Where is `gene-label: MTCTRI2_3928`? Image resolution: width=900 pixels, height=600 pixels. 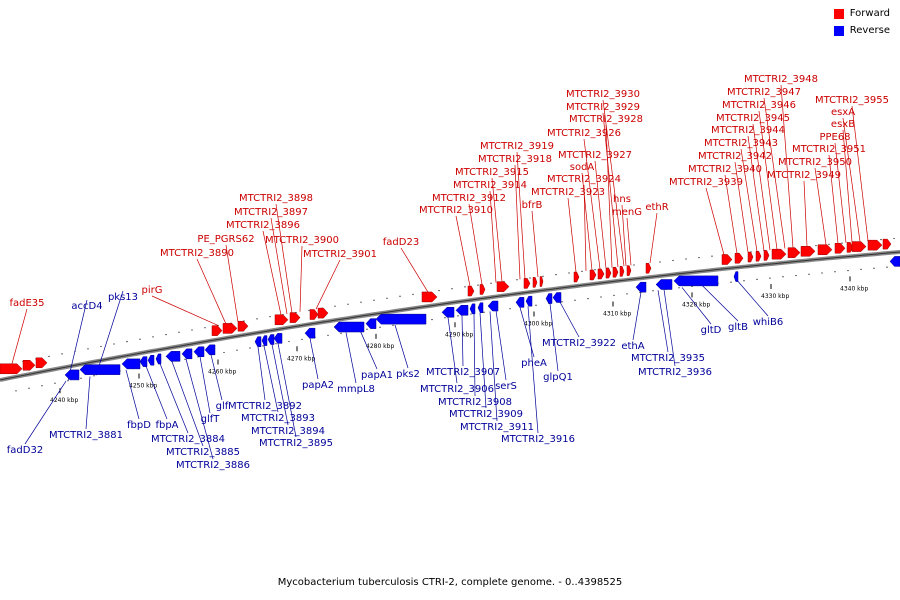
gene-label: MTCTRI2_3928 is located at coordinates (606, 119).